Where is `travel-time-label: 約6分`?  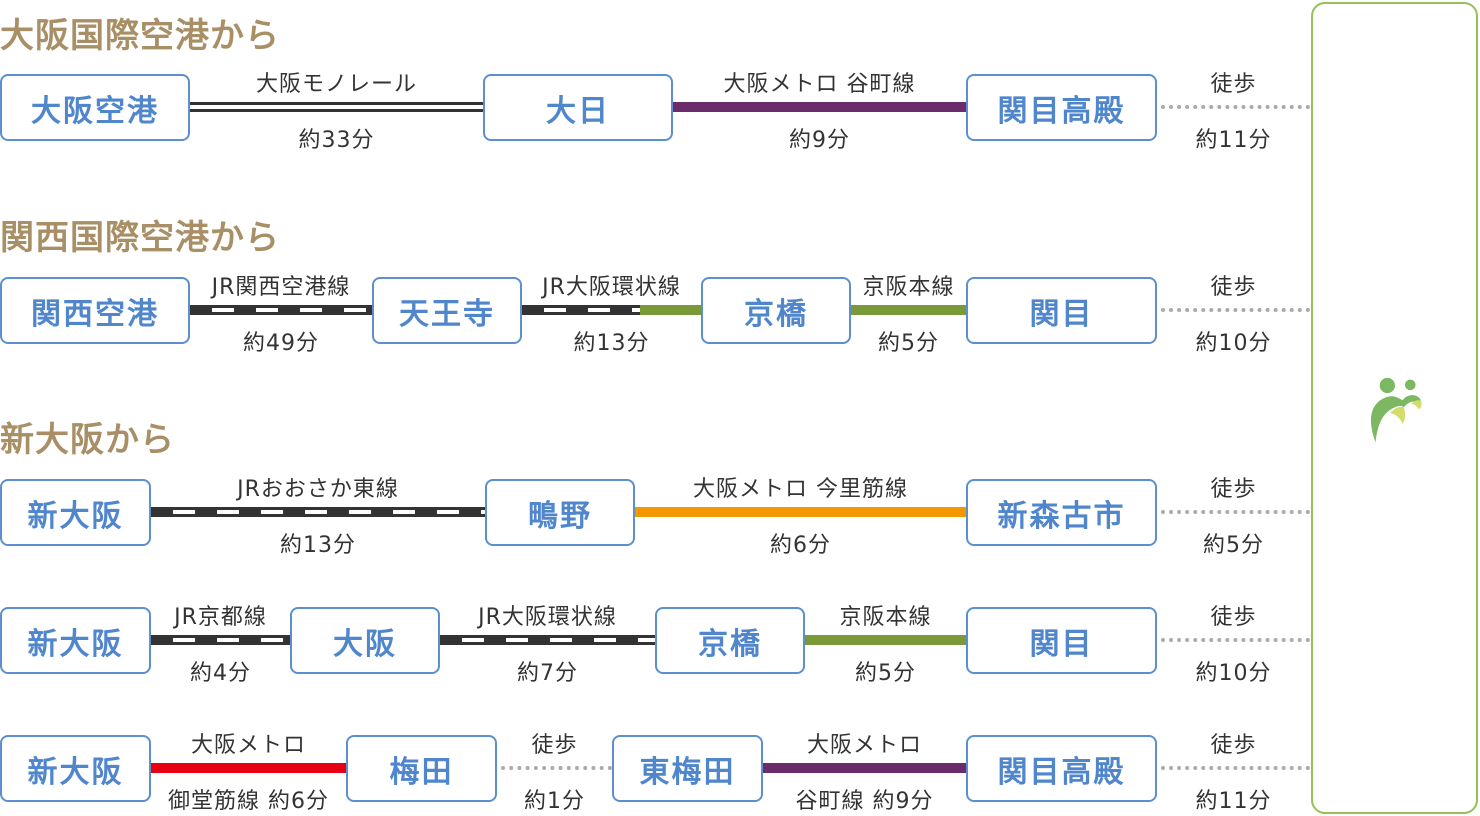 travel-time-label: 約6分 is located at coordinates (800, 545).